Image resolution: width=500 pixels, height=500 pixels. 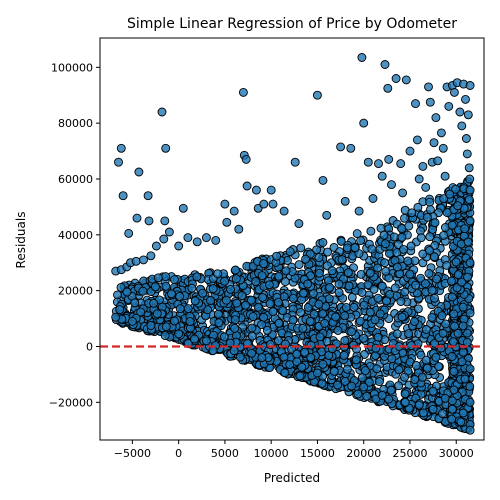 What do you see at coordinates (363, 453) in the screenshot?
I see `x-tick-label: 20000` at bounding box center [363, 453].